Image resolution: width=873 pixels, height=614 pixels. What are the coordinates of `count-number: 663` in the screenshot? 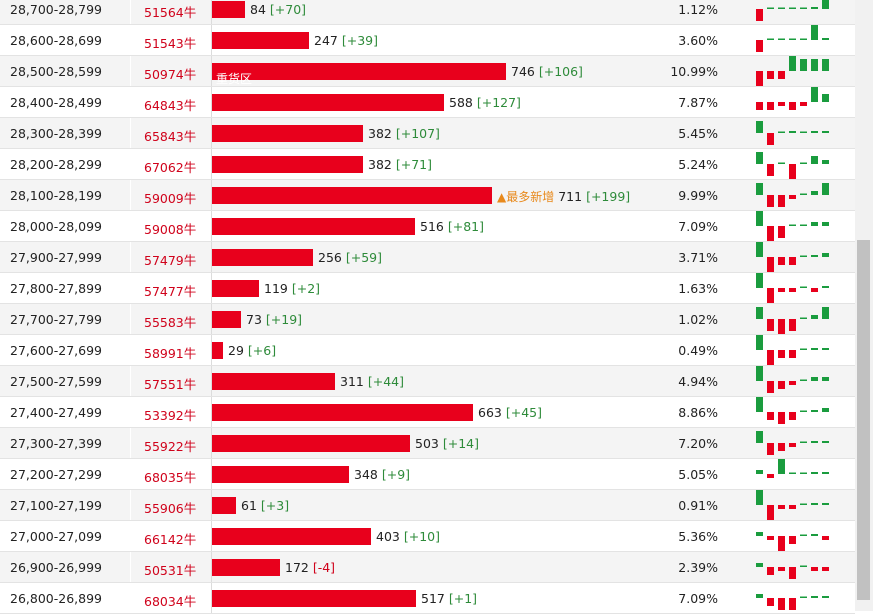 It's located at (492, 412).